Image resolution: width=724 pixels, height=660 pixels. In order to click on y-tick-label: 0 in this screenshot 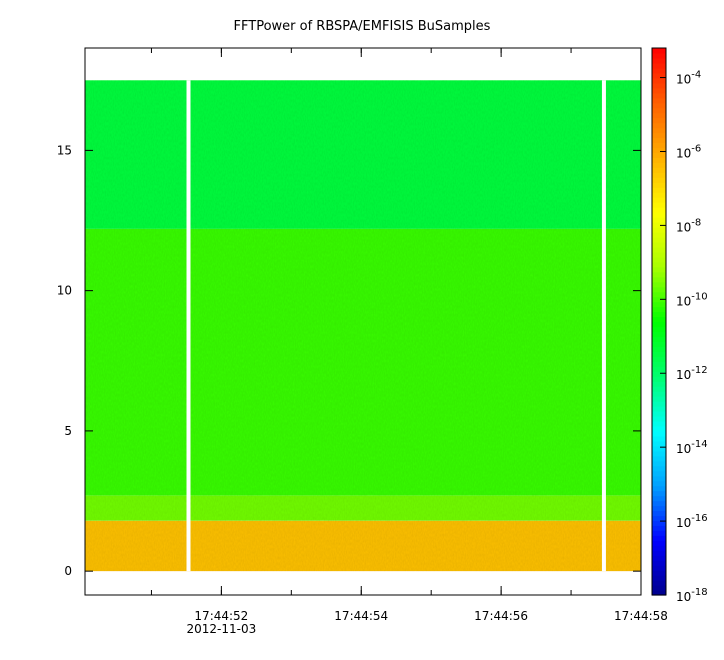, I will do `click(68, 571)`.